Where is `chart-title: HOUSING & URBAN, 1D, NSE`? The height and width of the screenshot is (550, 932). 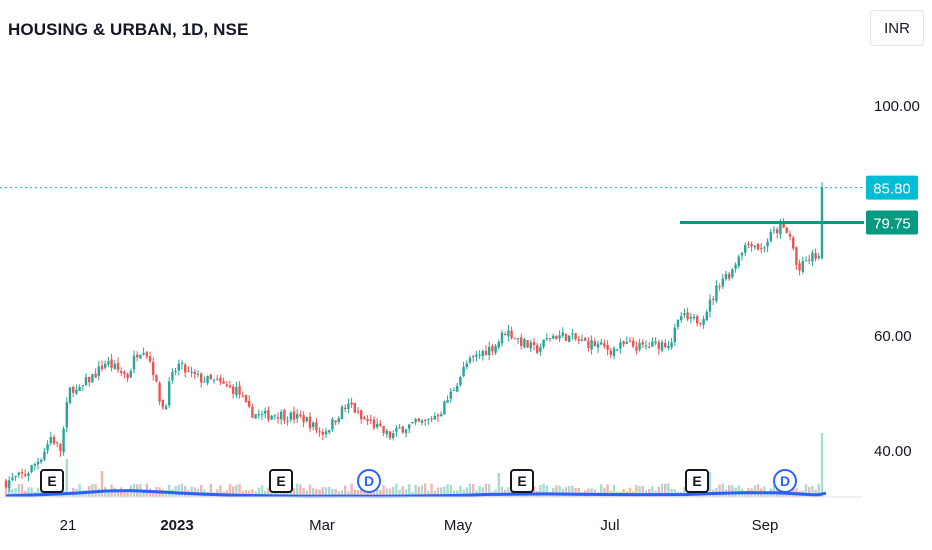 chart-title: HOUSING & URBAN, 1D, NSE is located at coordinates (128, 29).